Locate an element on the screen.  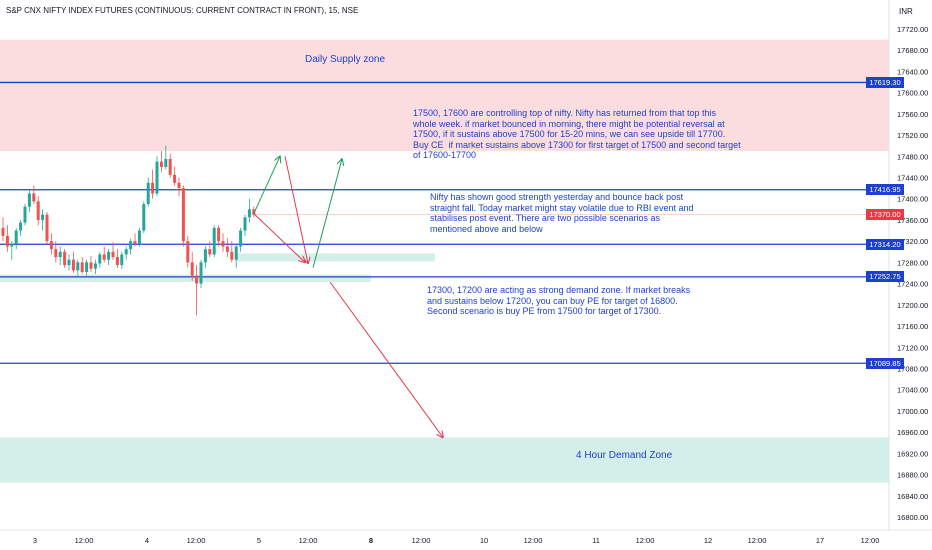
price-tick-label: 16920.00 is located at coordinates (912, 453).